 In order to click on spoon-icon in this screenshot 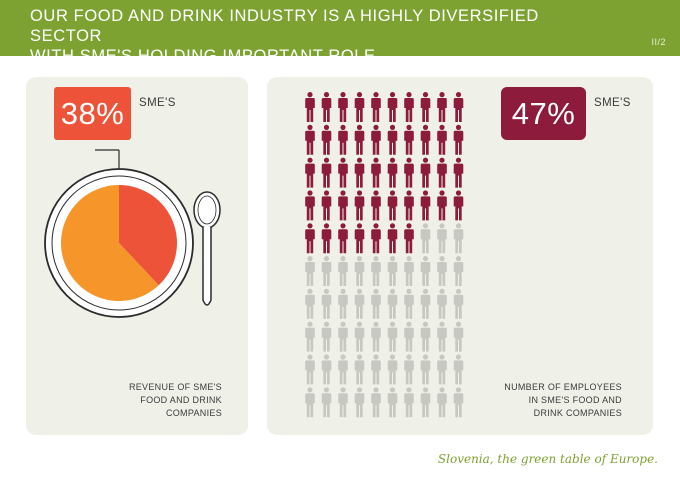, I will do `click(207, 248)`.